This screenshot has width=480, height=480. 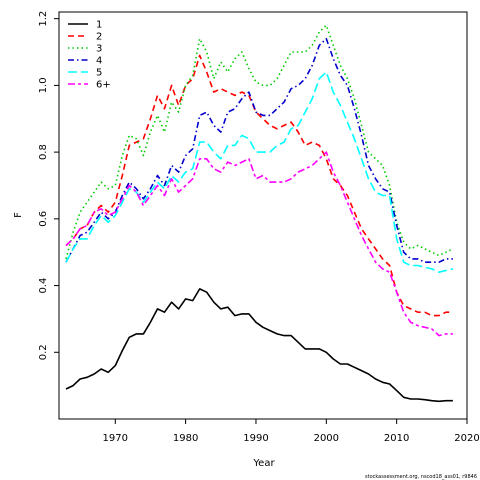 What do you see at coordinates (326, 438) in the screenshot?
I see `x-tick-label: 2000` at bounding box center [326, 438].